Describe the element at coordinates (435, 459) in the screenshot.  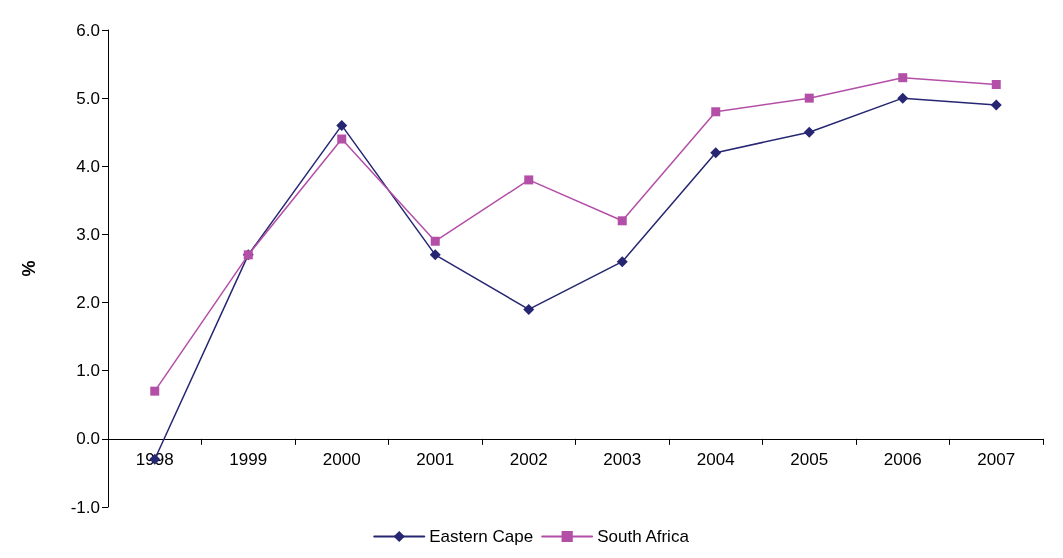
I see `x-tick-label: 2001` at that location.